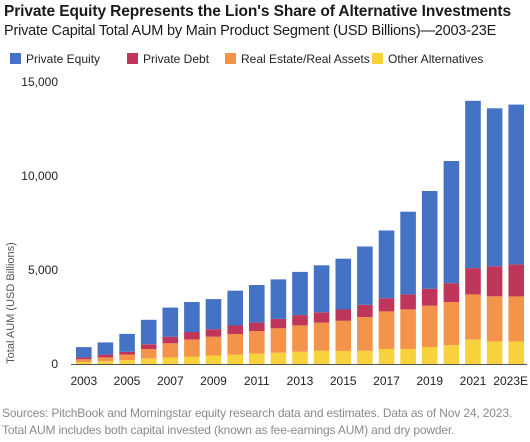 Image resolution: width=530 pixels, height=442 pixels. Describe the element at coordinates (321, 289) in the screenshot. I see `bar-private-equity-2014` at that location.